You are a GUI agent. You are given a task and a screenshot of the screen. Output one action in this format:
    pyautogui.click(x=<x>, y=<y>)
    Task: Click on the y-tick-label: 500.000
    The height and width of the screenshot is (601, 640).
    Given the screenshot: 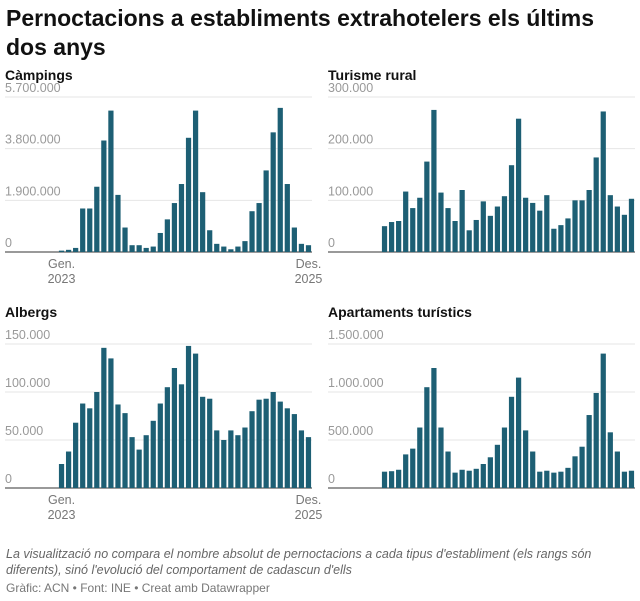 What is the action you would take?
    pyautogui.click(x=350, y=431)
    